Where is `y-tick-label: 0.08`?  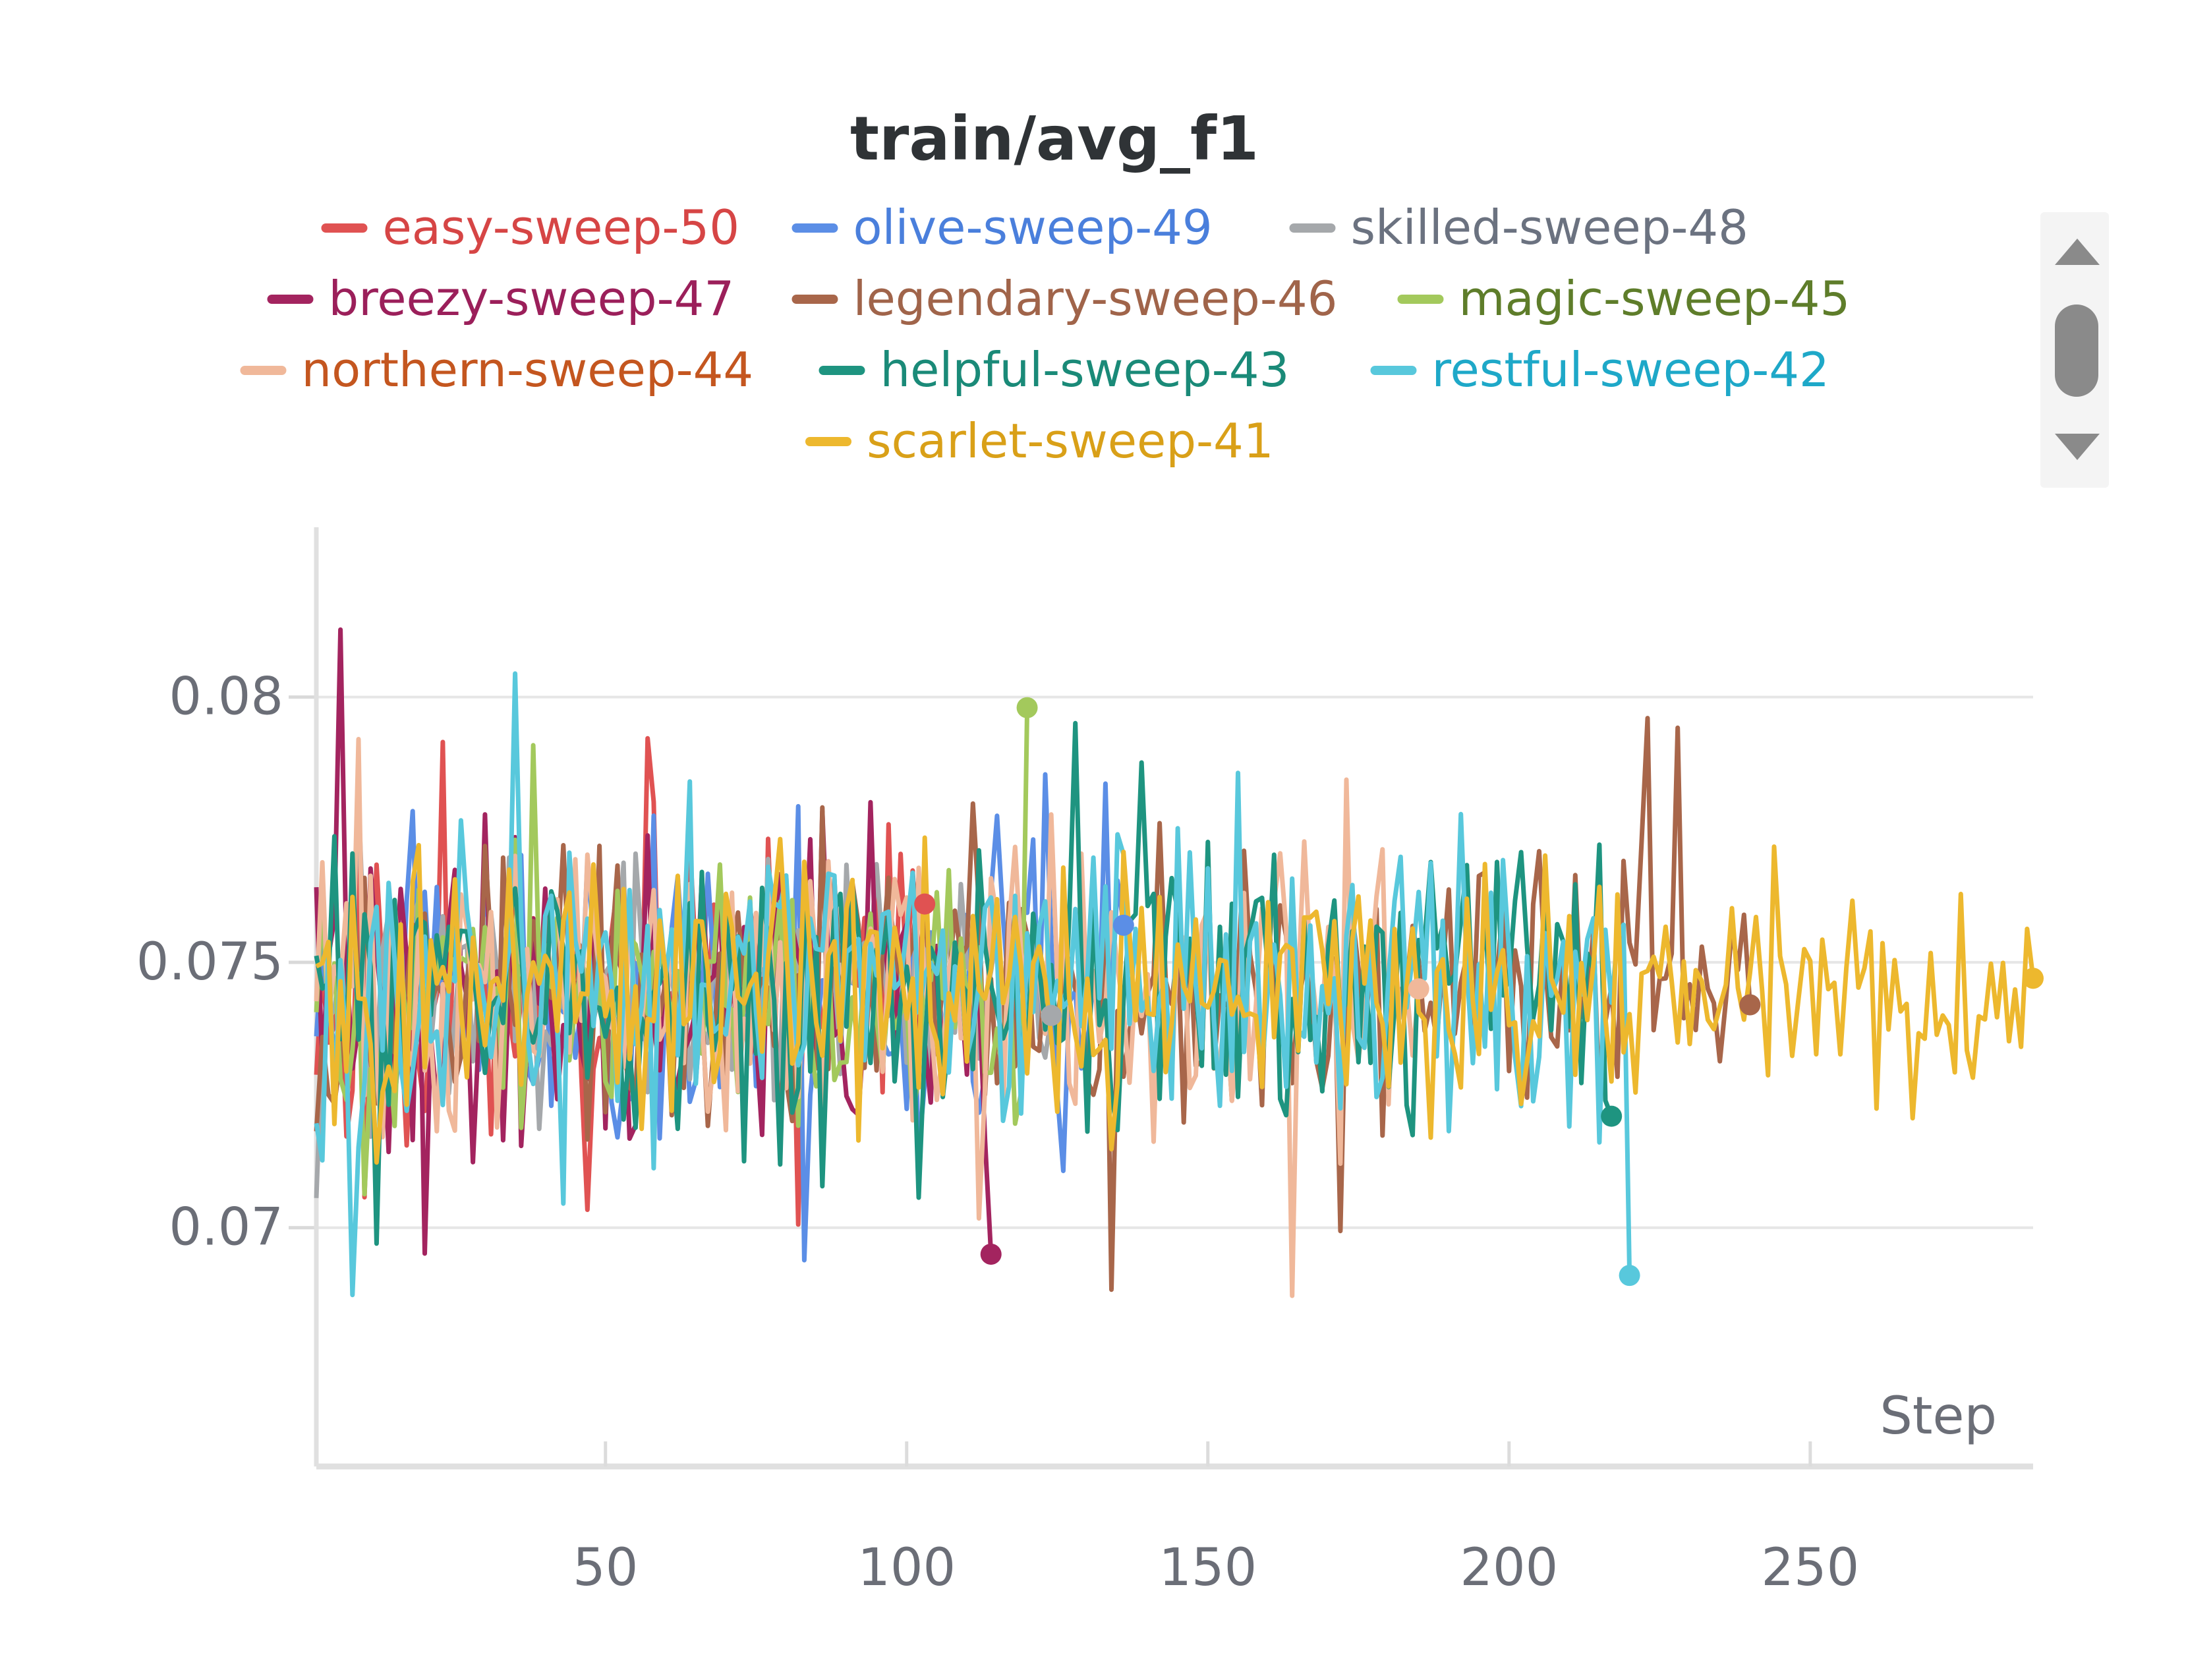
y-tick-label: 0.08 is located at coordinates (226, 697).